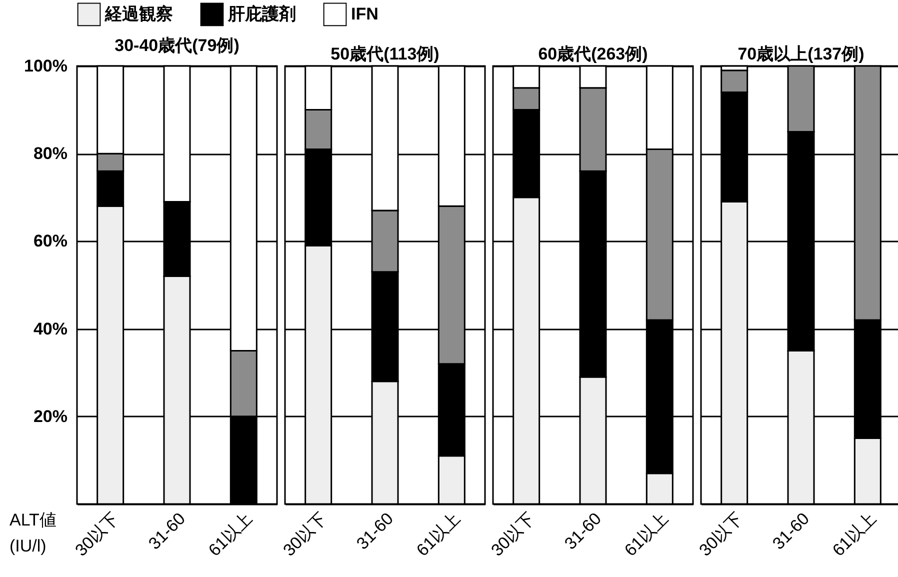 This screenshot has height=577, width=898. Describe the element at coordinates (801, 54) in the screenshot. I see `chart-title: 70歳以上(137例)` at that location.